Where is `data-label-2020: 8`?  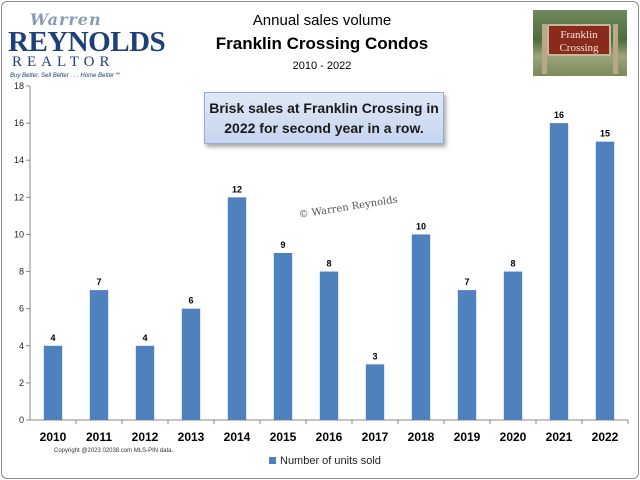 data-label-2020: 8 is located at coordinates (512, 264).